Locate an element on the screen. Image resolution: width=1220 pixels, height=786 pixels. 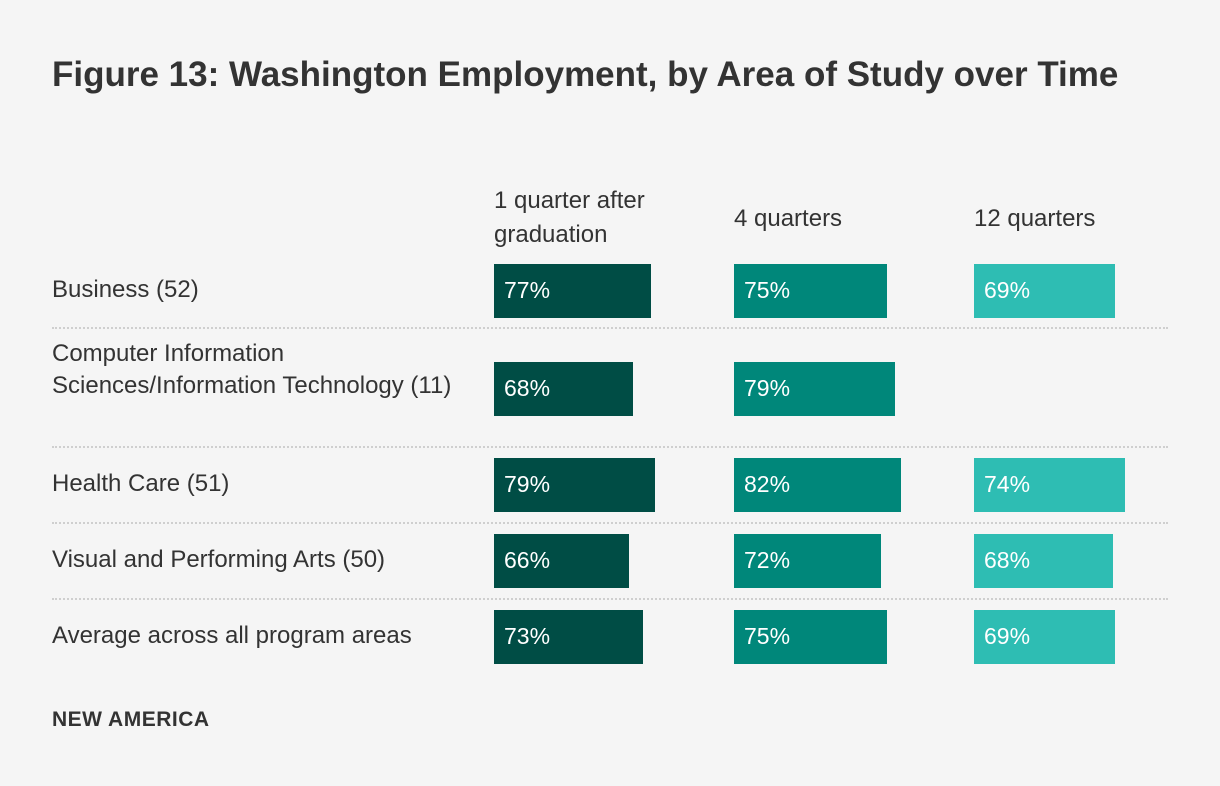
row-label: Business (52) is located at coordinates (125, 289).